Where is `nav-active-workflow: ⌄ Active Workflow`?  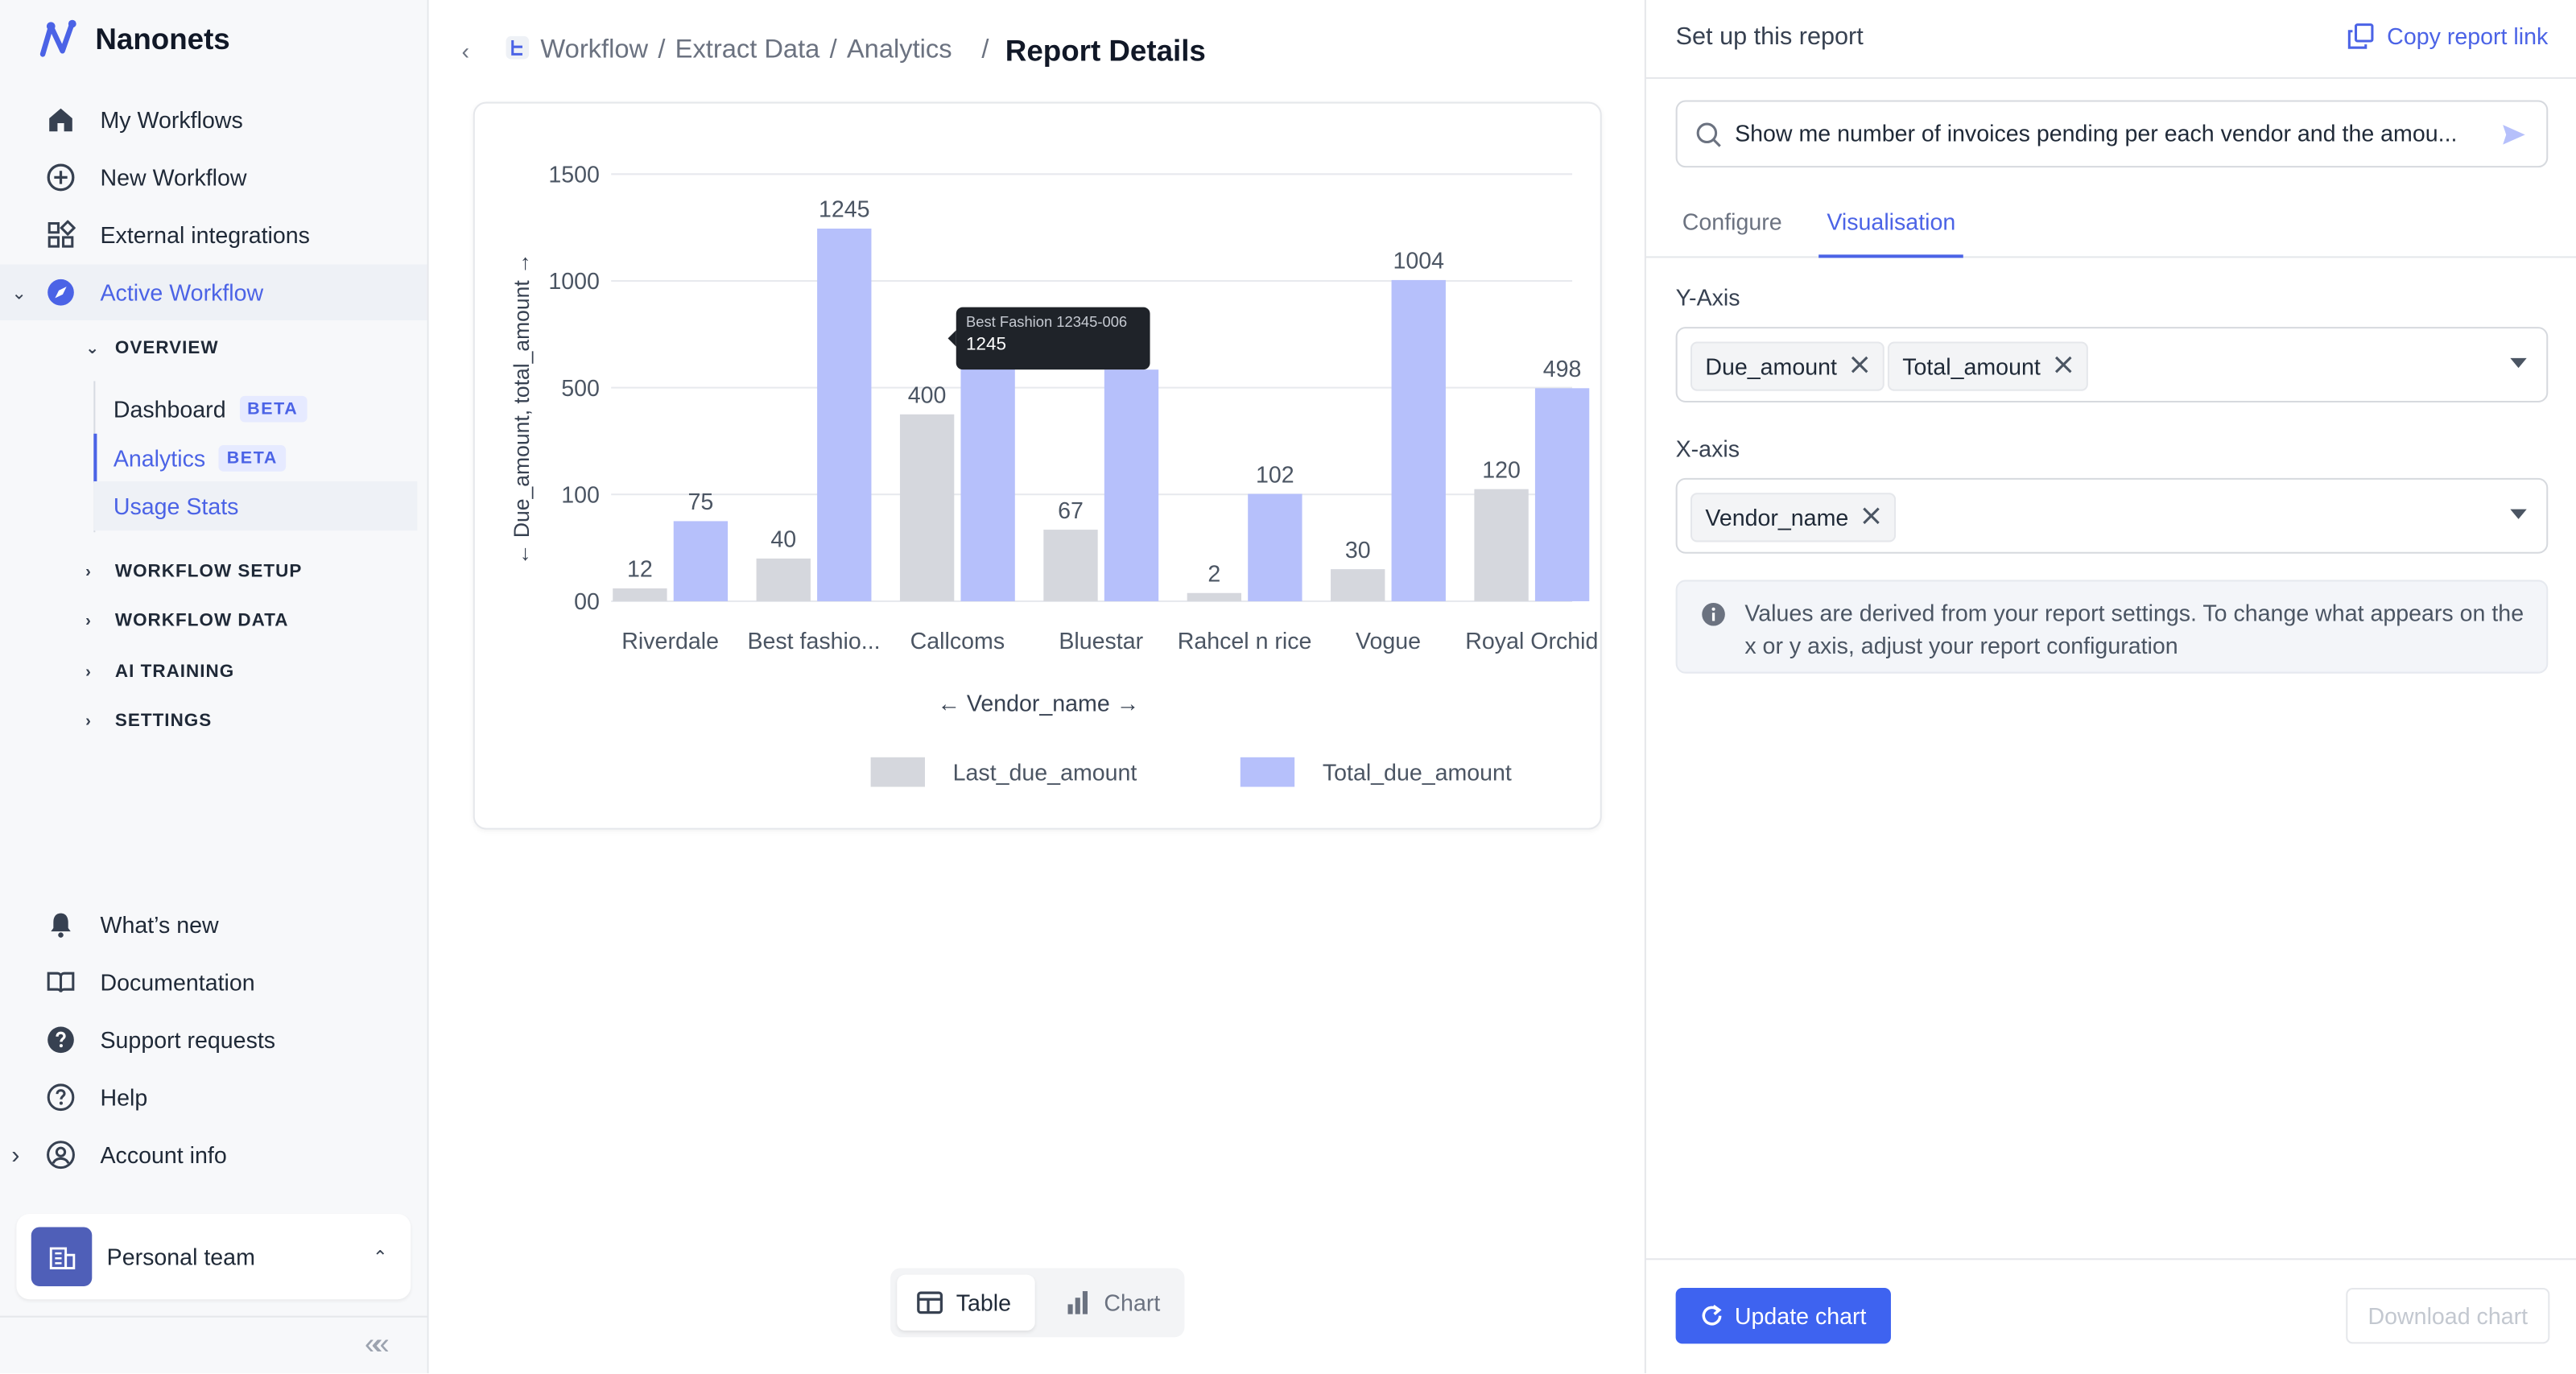 nav-active-workflow: ⌄ Active Workflow is located at coordinates (213, 292).